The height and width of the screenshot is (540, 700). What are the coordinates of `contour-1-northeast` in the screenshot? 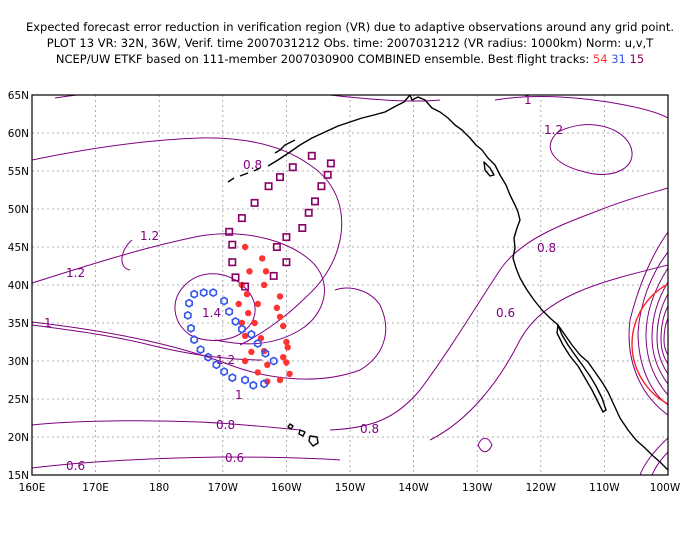 It's located at (581, 107).